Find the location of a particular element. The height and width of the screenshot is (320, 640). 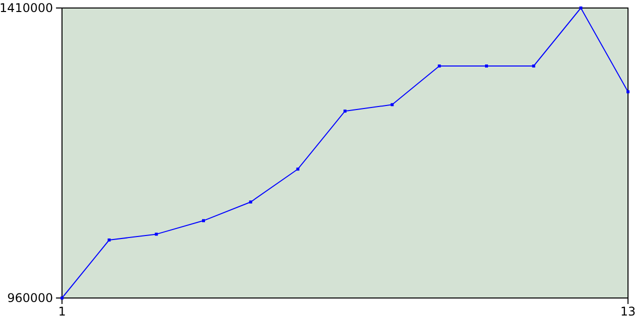

x-tick-label: 1 is located at coordinates (62, 311).